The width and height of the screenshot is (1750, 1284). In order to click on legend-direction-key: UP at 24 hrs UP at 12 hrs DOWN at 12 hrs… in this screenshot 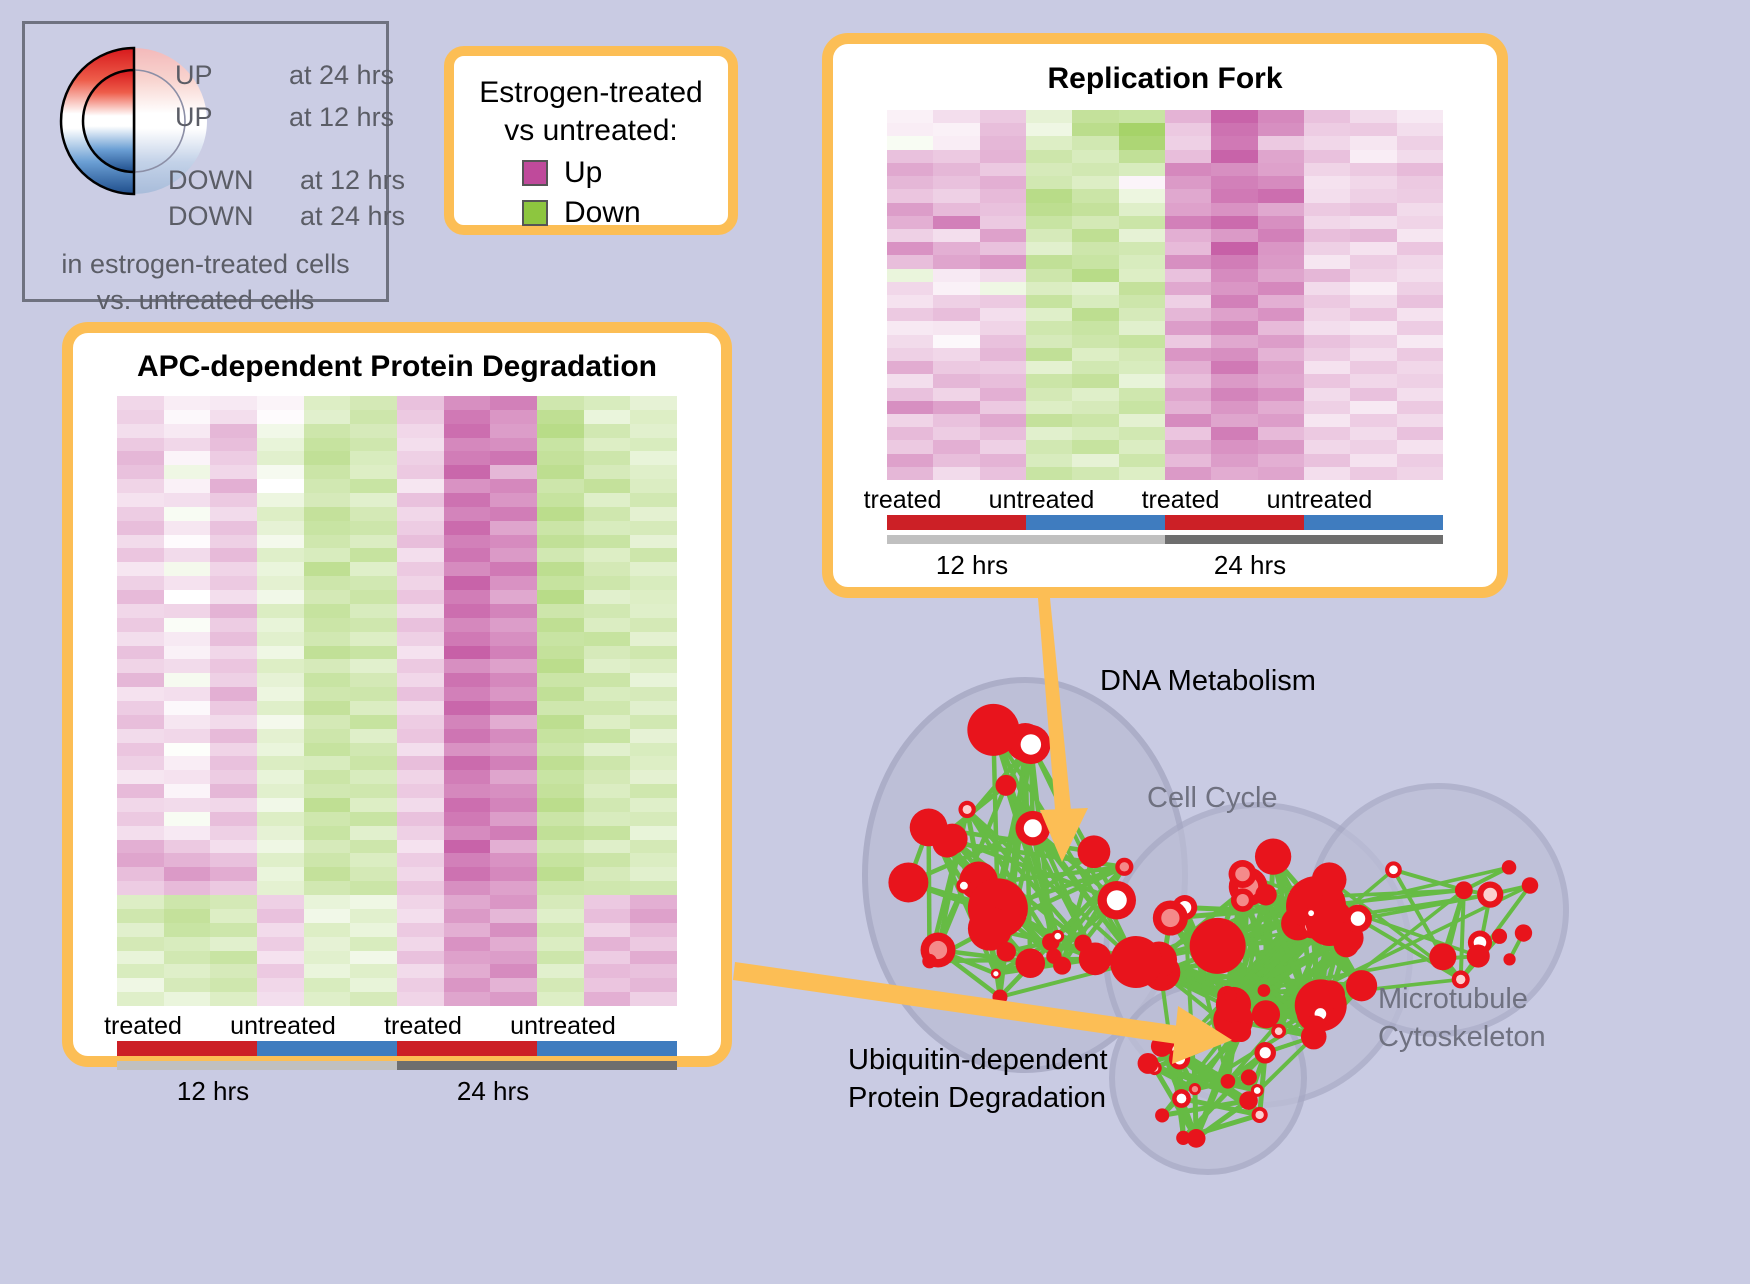, I will do `click(205, 161)`.